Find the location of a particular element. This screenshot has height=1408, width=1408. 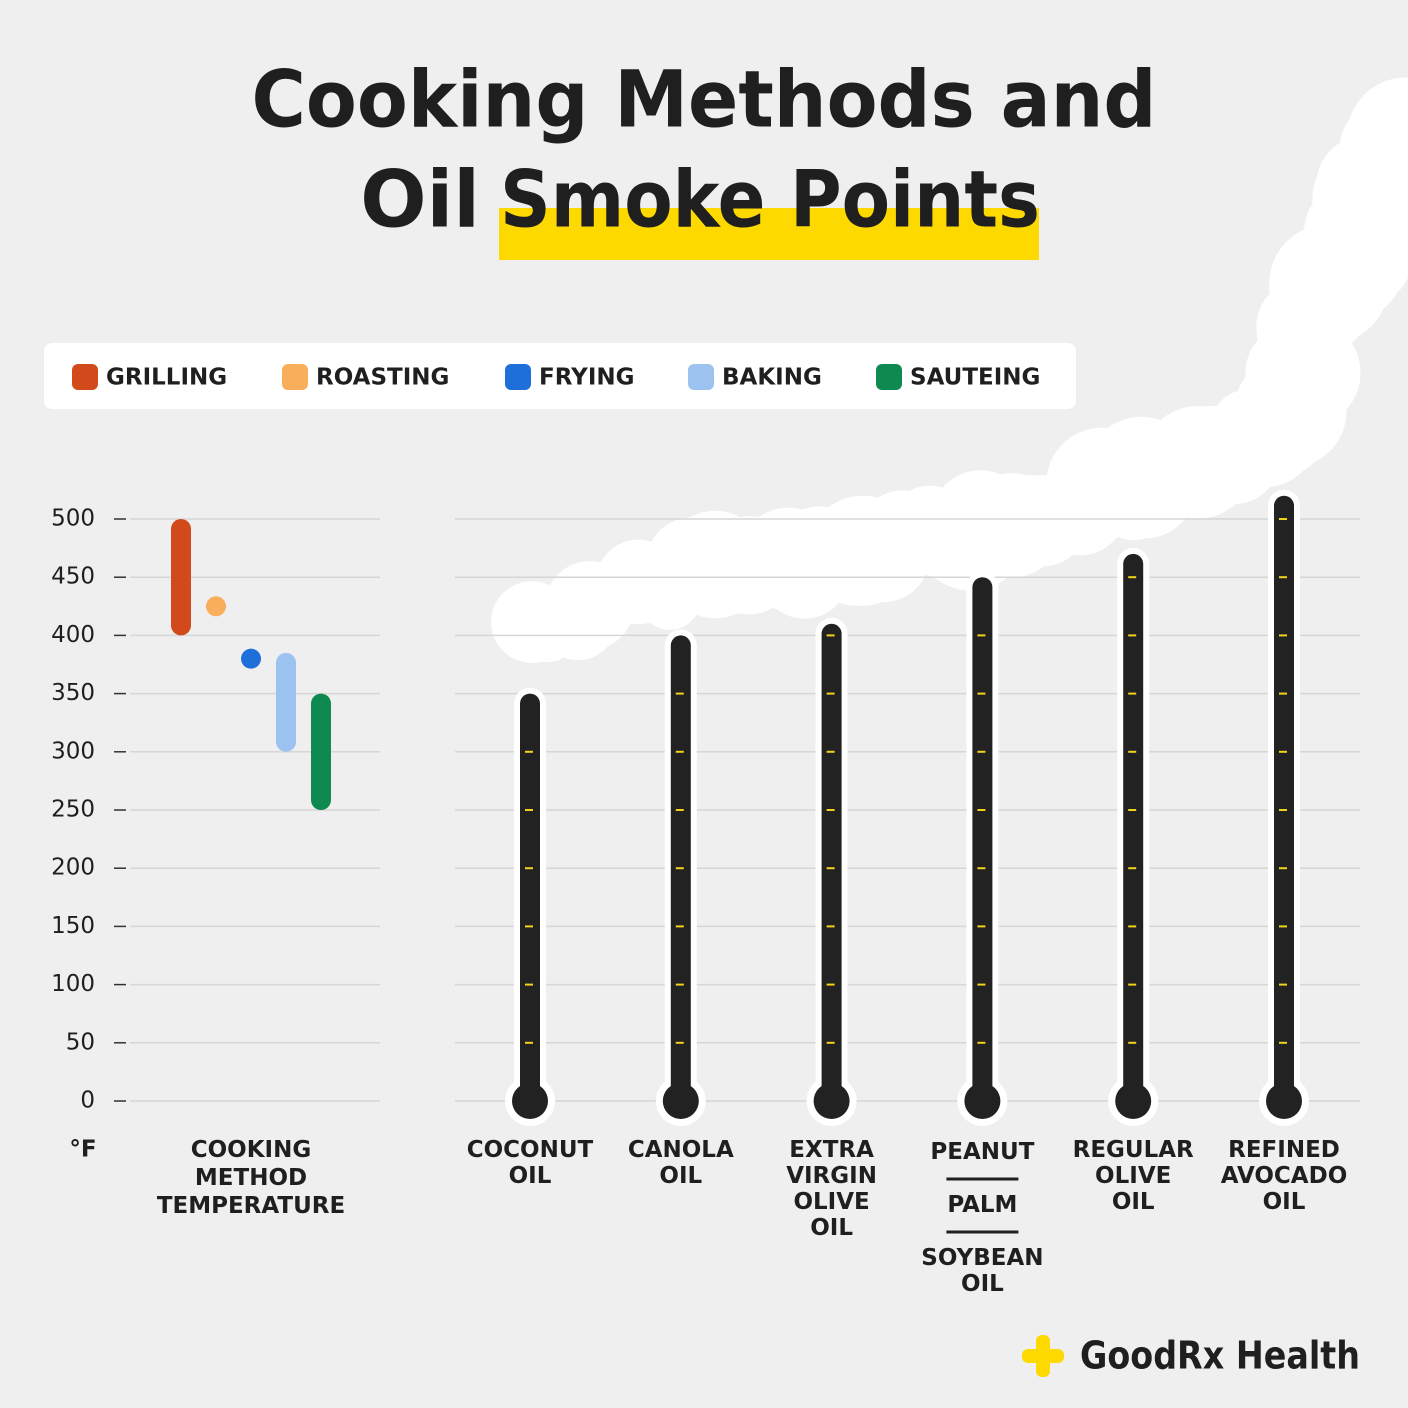

legend-label: FRYING is located at coordinates (587, 378).